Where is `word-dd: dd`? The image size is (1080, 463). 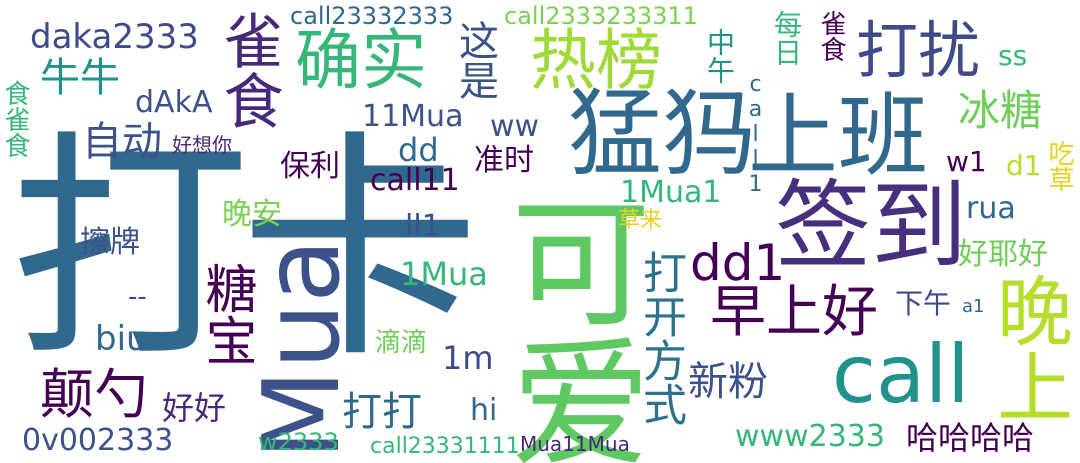 word-dd: dd is located at coordinates (418, 150).